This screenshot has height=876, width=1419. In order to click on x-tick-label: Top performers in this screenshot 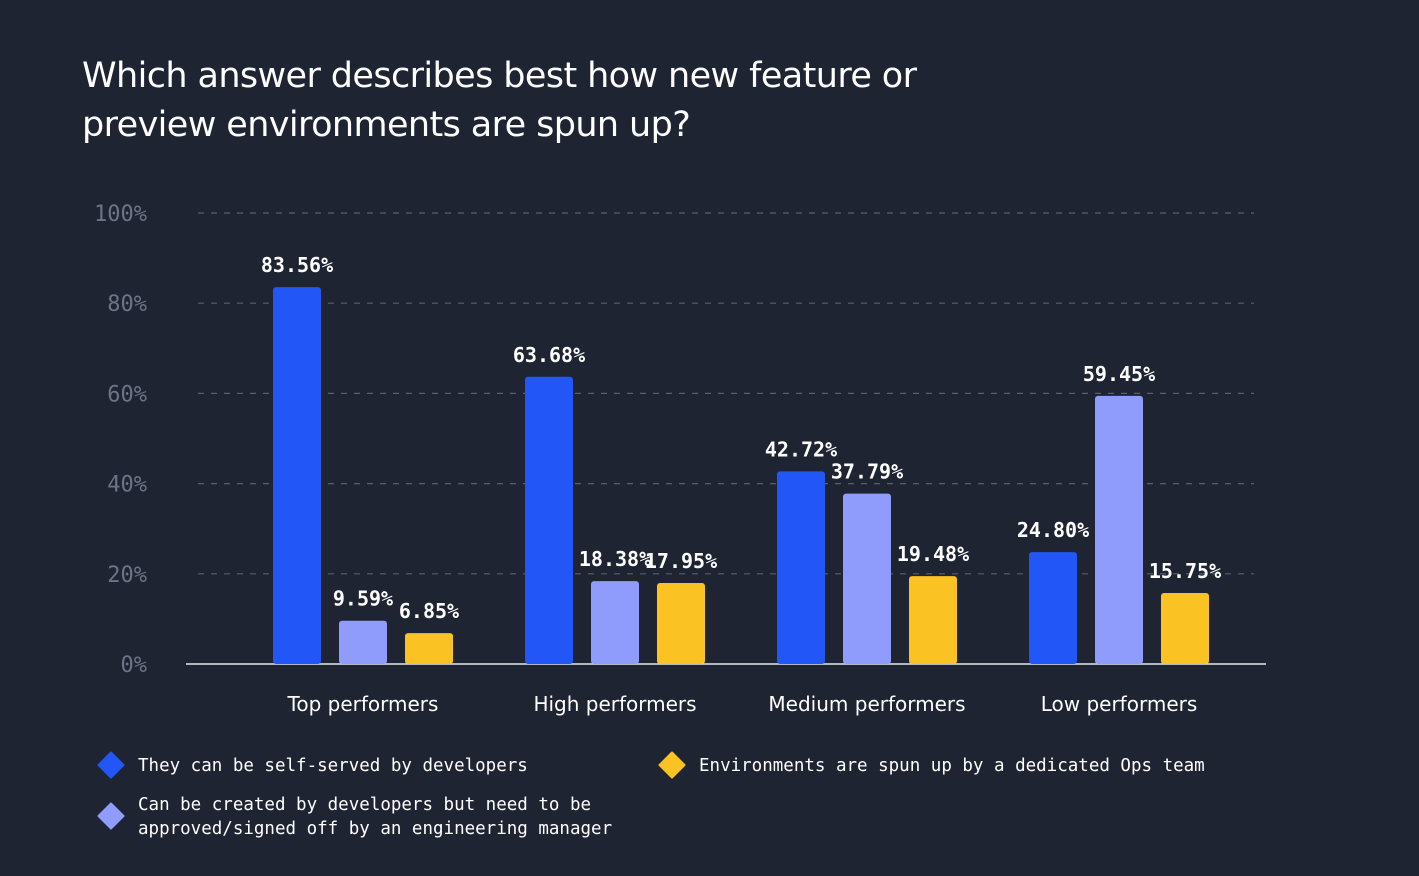, I will do `click(363, 704)`.